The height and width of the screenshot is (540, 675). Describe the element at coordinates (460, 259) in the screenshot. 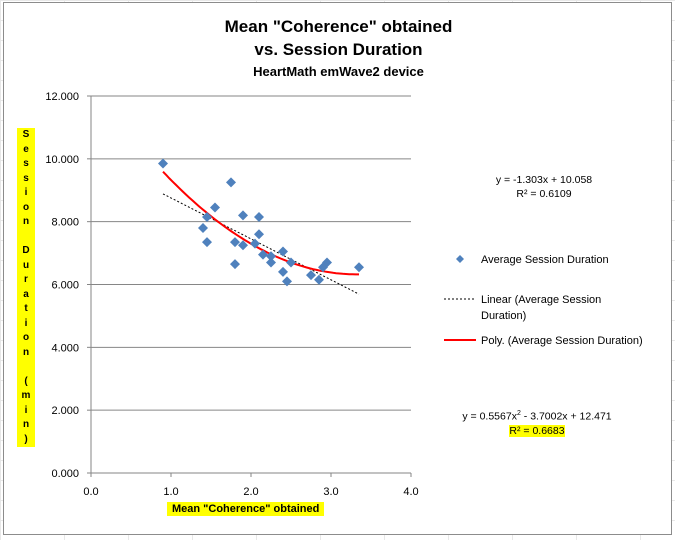

I see `legend-marker-series` at that location.